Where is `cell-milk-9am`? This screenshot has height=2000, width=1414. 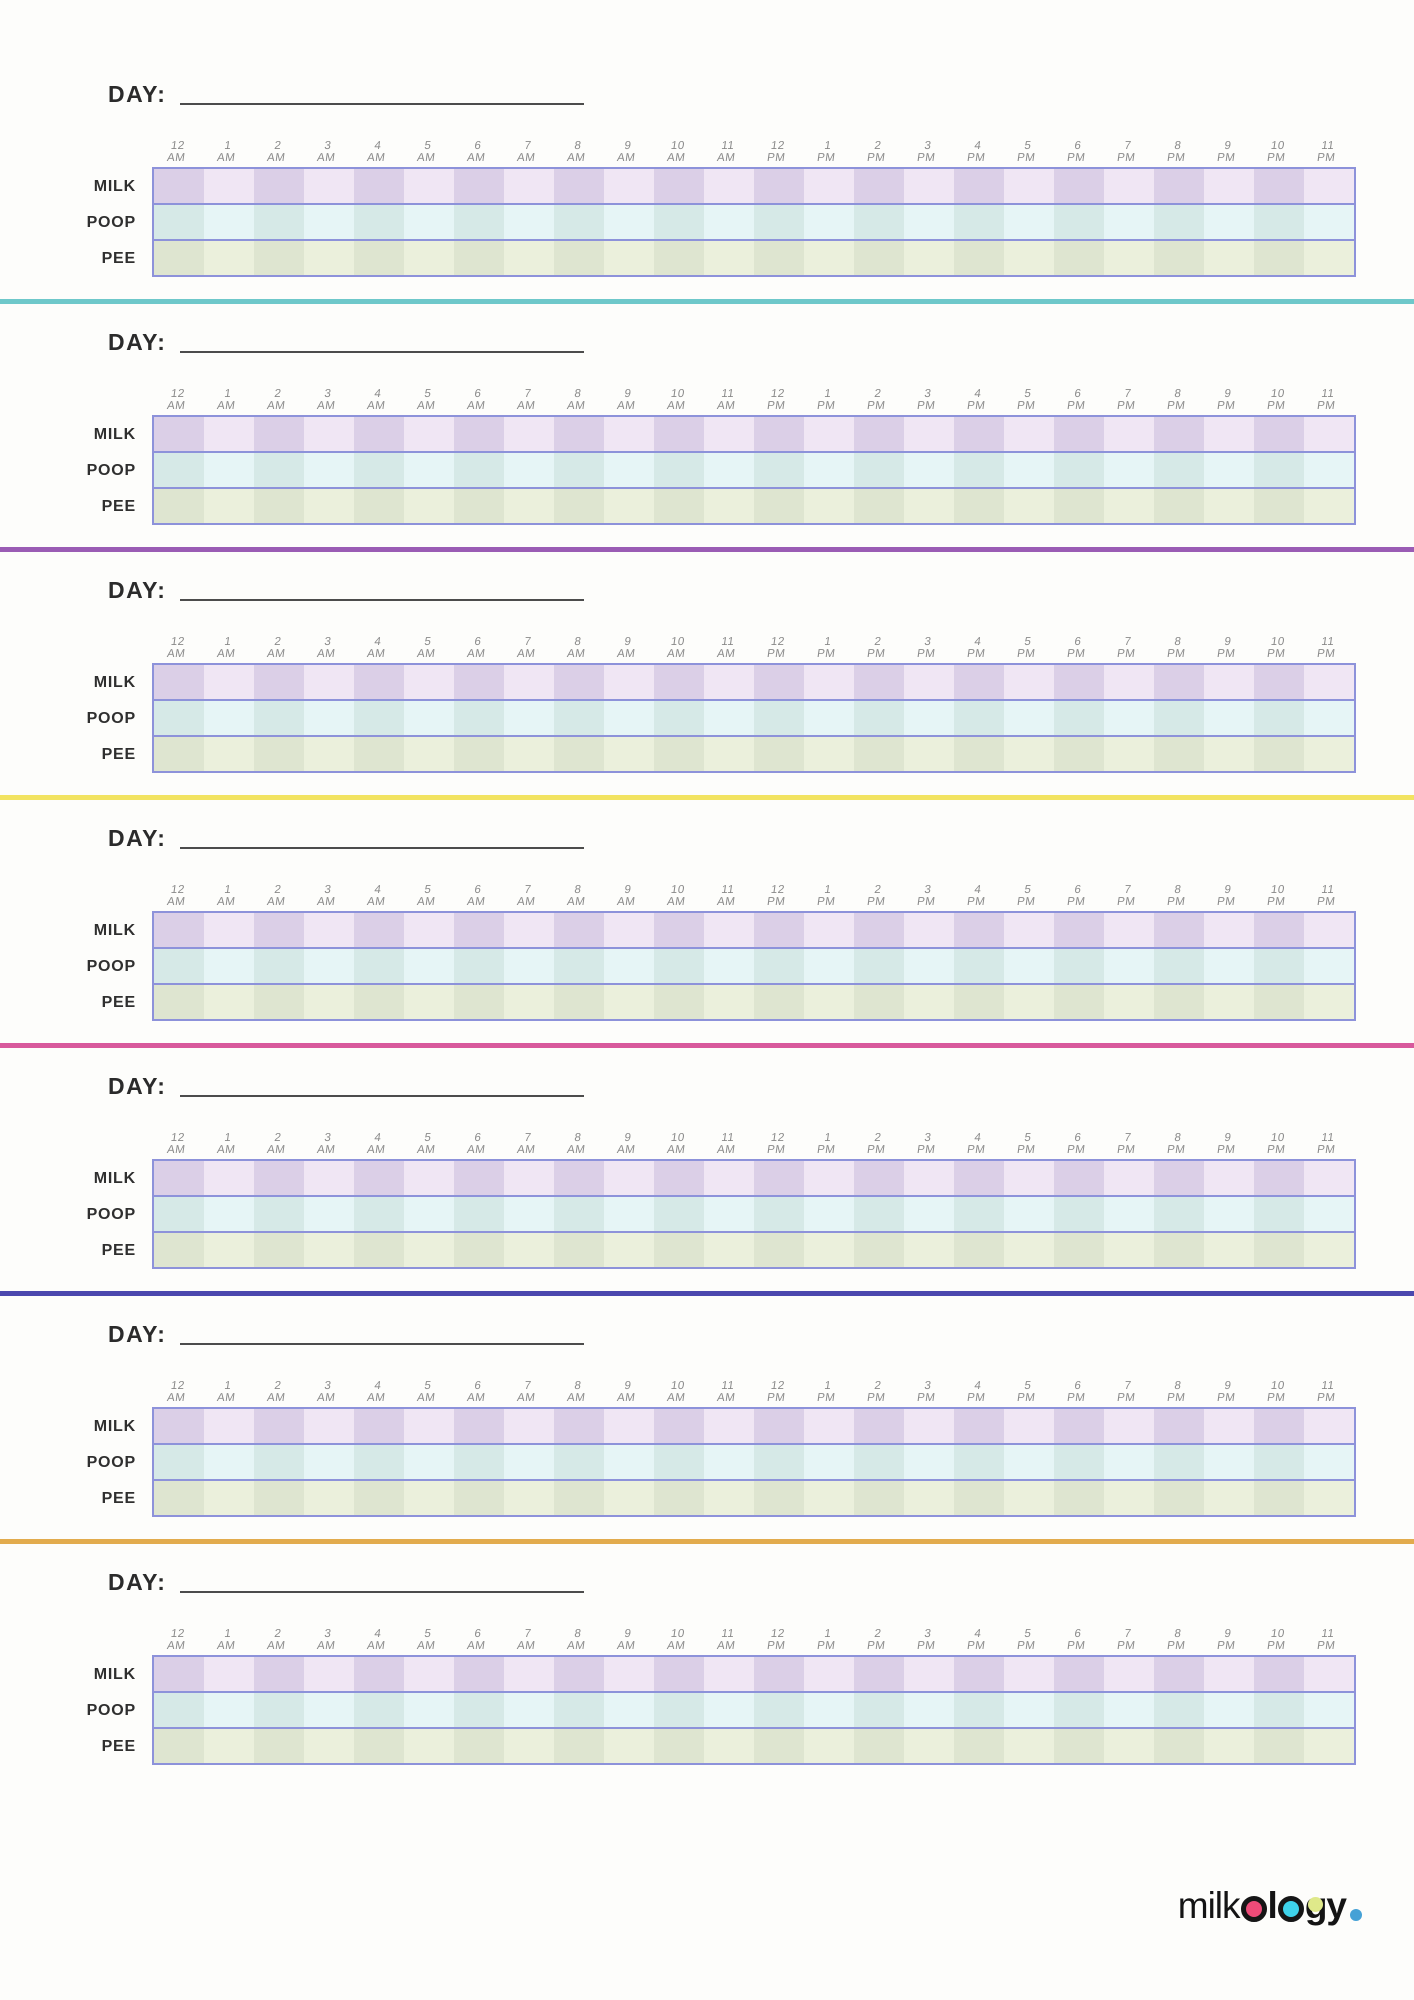
cell-milk-9am is located at coordinates (629, 1674).